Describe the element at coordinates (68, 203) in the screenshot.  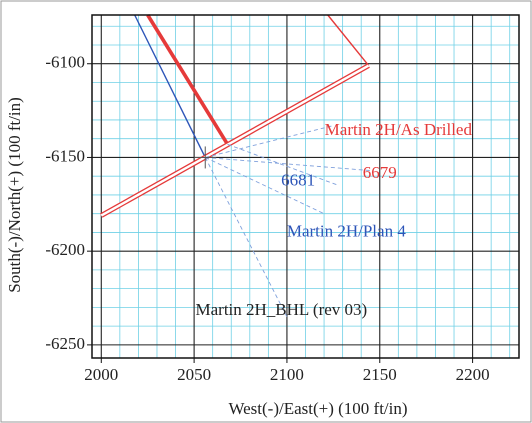
I see `y-axis-ticks: -6100 -6150 -6200 -6250` at that location.